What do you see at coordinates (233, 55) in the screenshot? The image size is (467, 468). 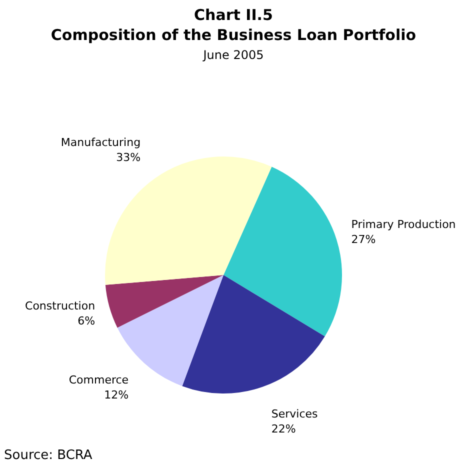 I see `text: June 2005` at bounding box center [233, 55].